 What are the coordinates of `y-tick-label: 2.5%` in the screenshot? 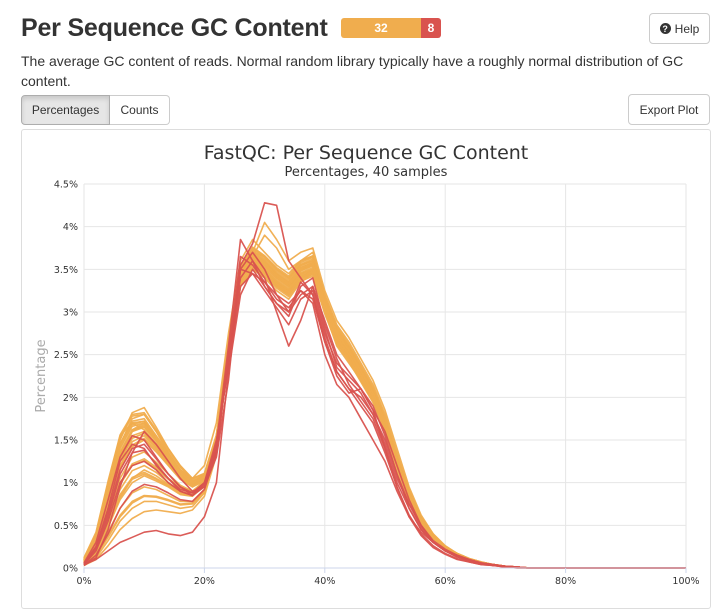 It's located at (66, 355).